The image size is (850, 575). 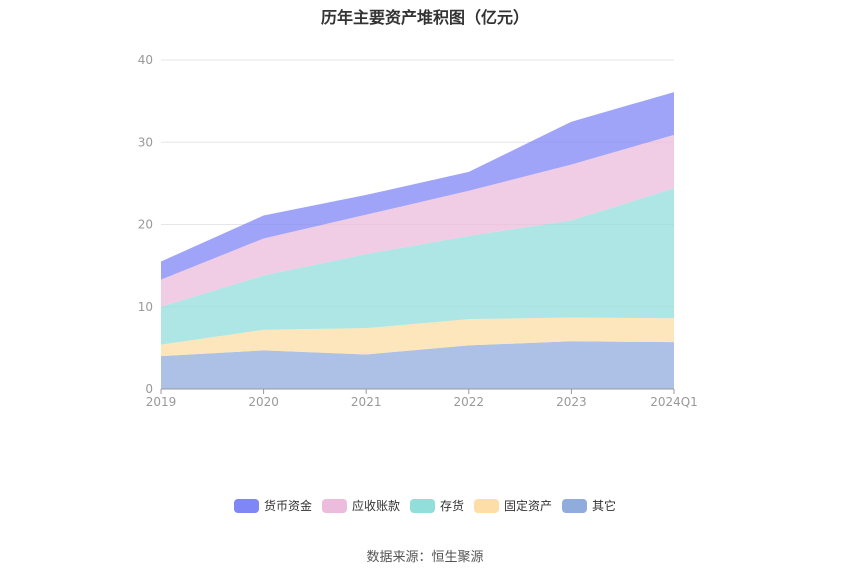 I want to click on x-tick-label: 2022, so click(x=469, y=402).